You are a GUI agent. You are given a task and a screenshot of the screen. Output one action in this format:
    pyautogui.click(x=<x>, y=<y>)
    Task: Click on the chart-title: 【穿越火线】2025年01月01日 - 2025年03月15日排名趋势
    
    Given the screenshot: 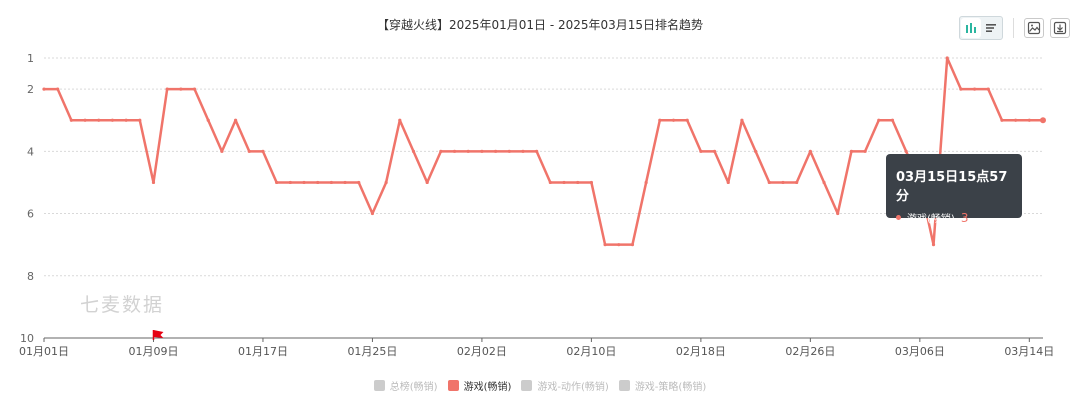 What is the action you would take?
    pyautogui.click(x=540, y=25)
    